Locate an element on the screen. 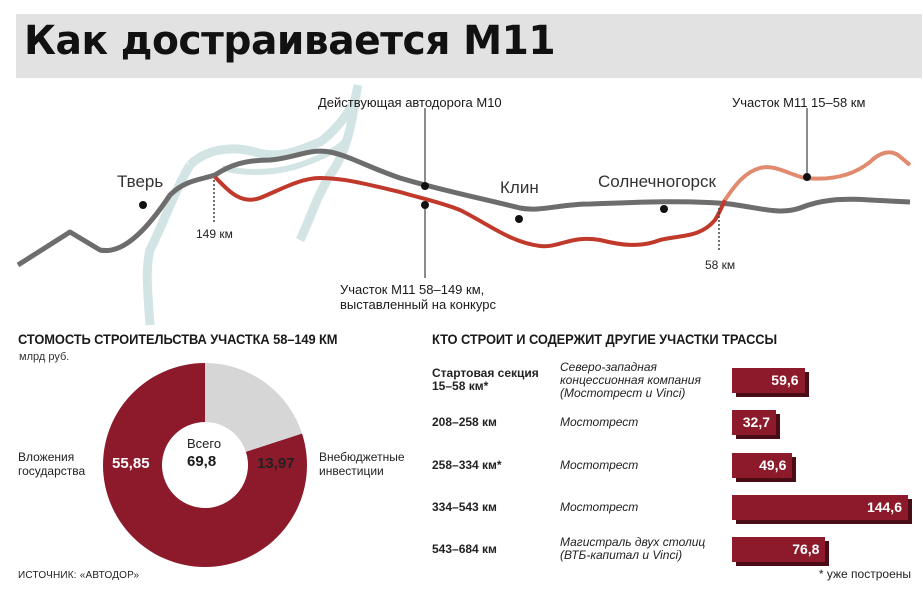 The image size is (923, 592). donut-legend-private-line1: Внебюджетные is located at coordinates (362, 457).